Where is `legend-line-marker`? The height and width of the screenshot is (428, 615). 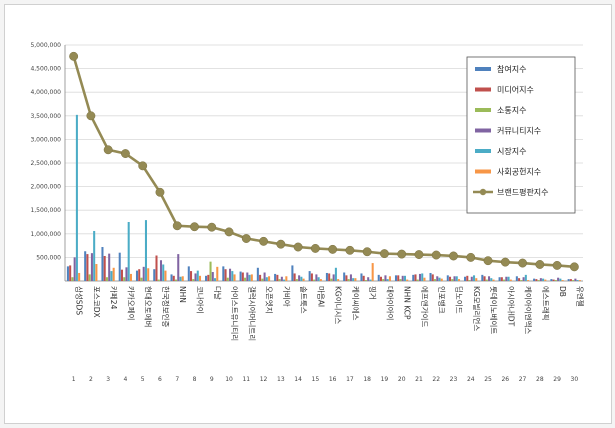 legend-line-marker is located at coordinates (483, 192).